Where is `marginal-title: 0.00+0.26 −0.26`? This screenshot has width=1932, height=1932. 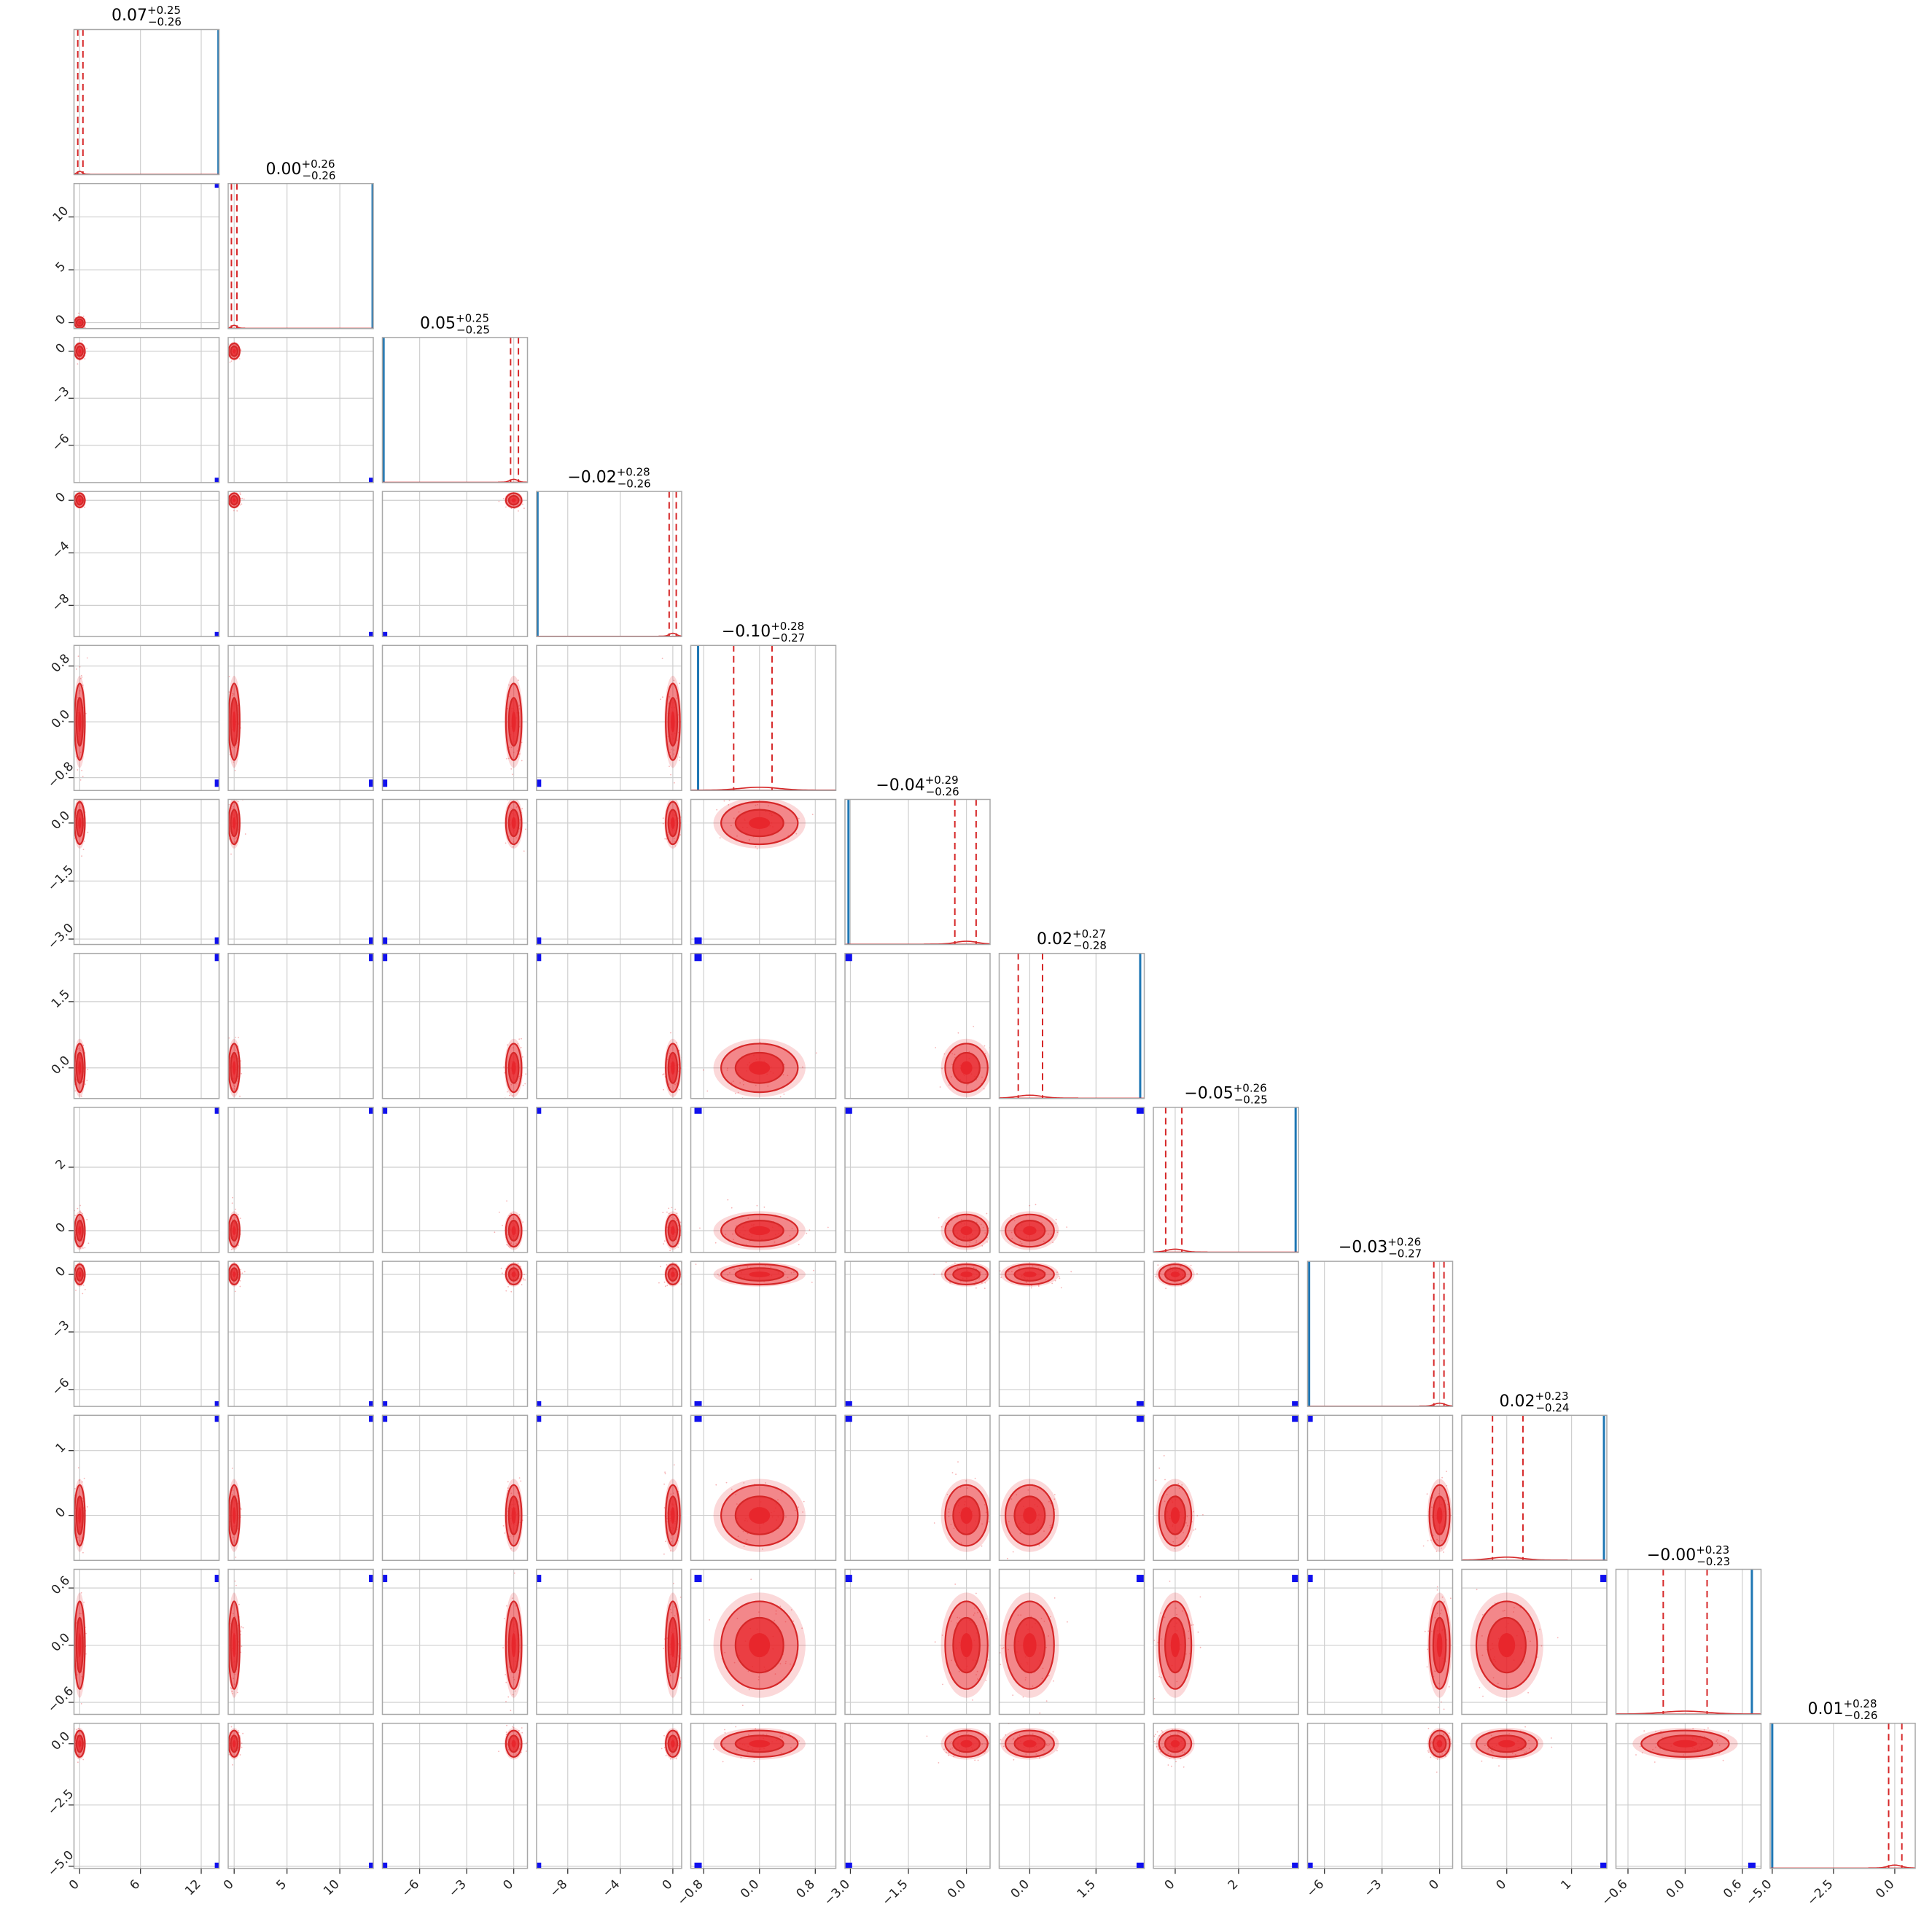
marginal-title: 0.00+0.26 −0.26 is located at coordinates (301, 169).